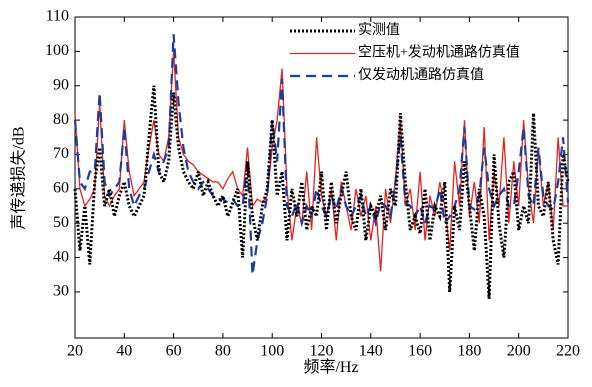 This screenshot has width=592, height=387. I want to click on x-tick-label: 120, so click(322, 351).